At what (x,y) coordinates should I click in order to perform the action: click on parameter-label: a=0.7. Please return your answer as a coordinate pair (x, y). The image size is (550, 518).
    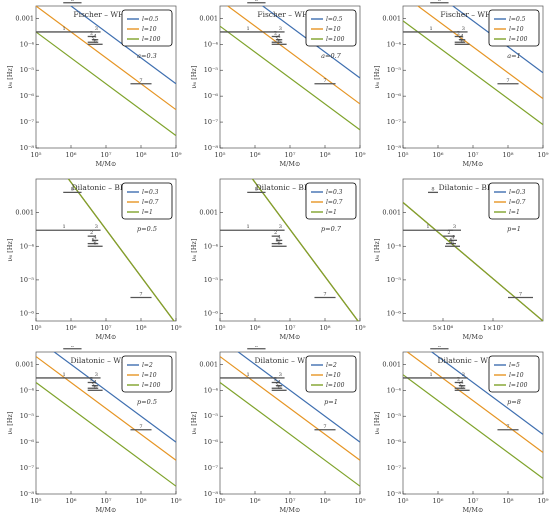
    Looking at the image, I should click on (331, 56).